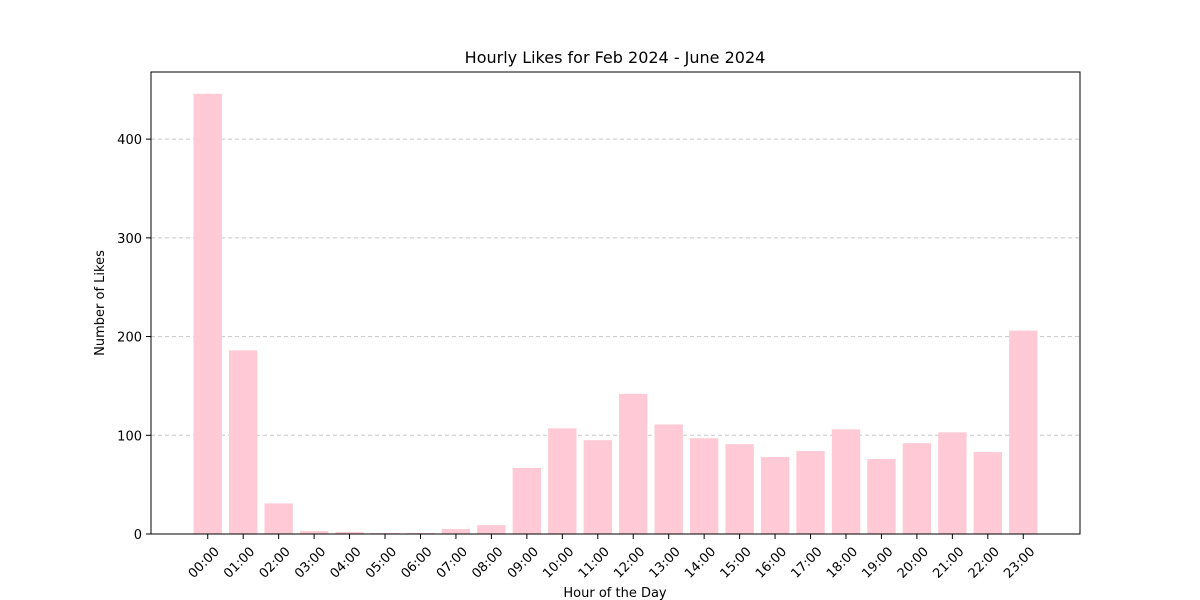  What do you see at coordinates (948, 562) in the screenshot?
I see `x-tick-label: 21:00` at bounding box center [948, 562].